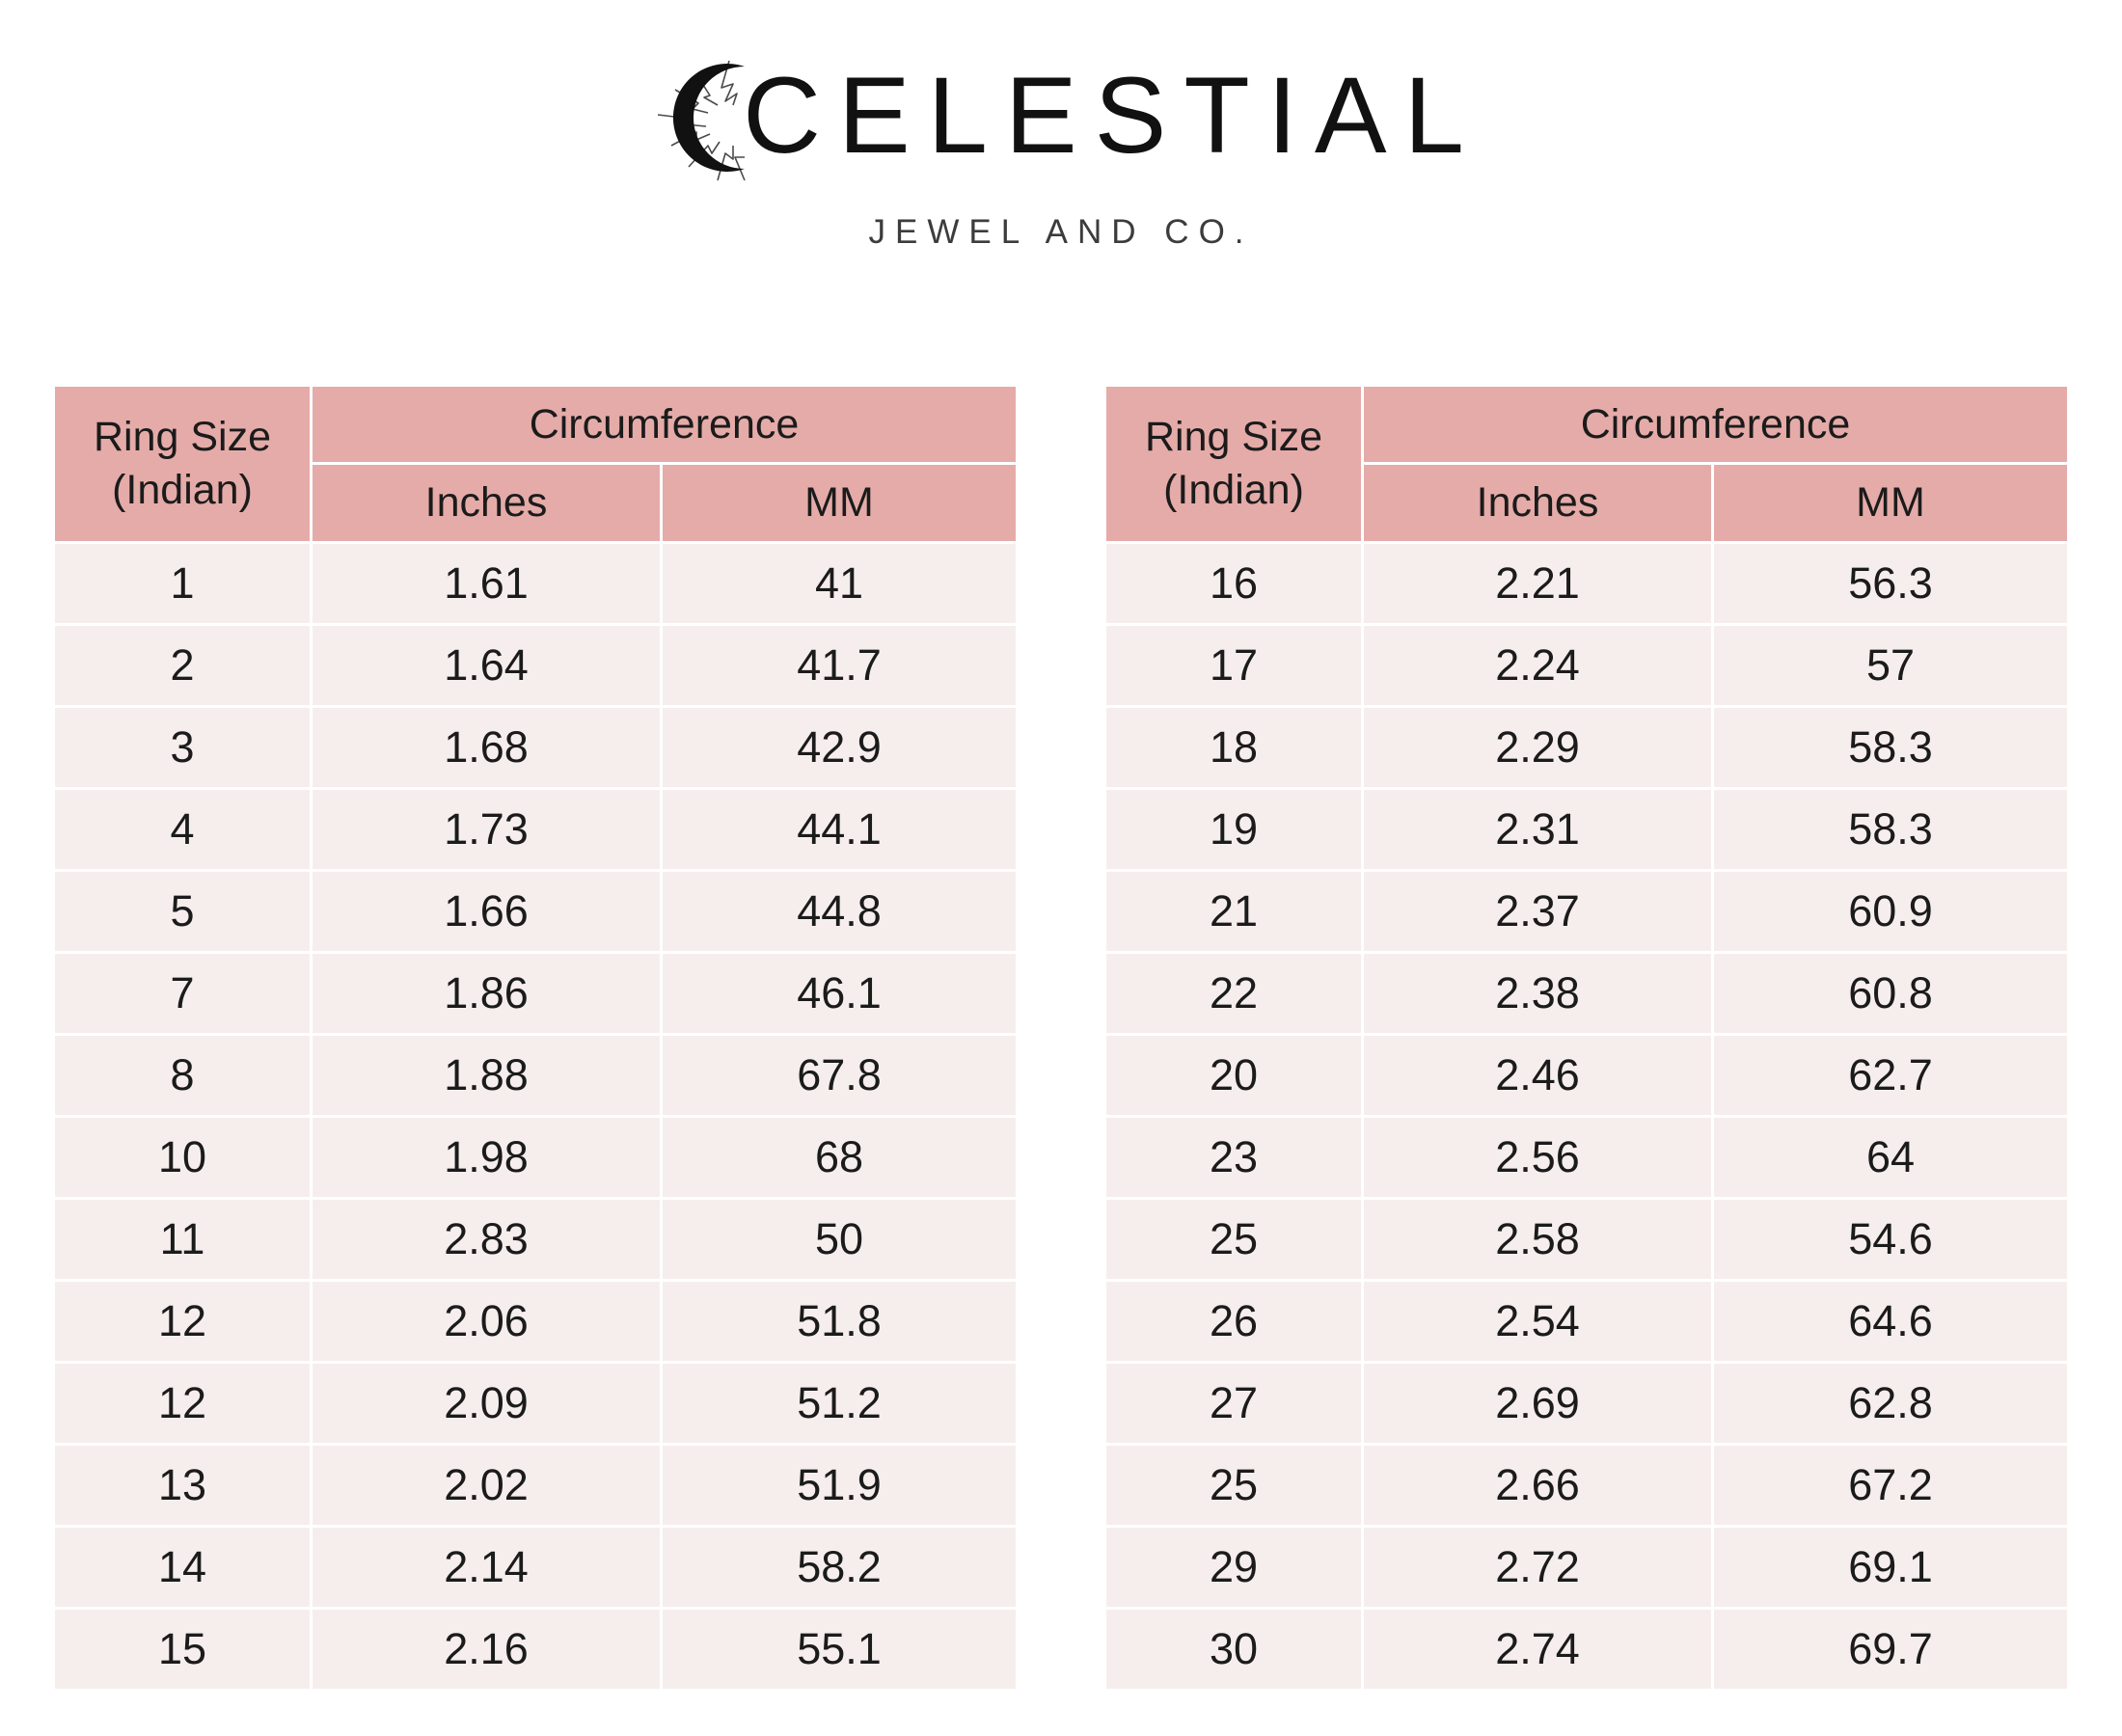 The height and width of the screenshot is (1736, 2122). I want to click on cell-ring-size: 20, so click(1233, 1075).